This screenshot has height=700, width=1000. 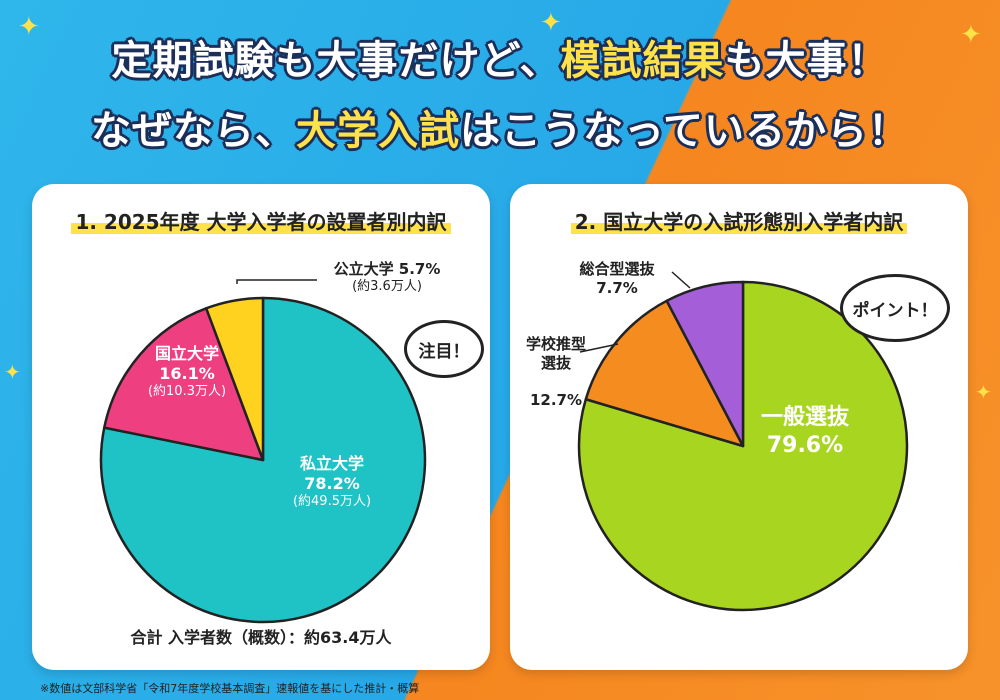 What do you see at coordinates (739, 220) in the screenshot?
I see `card-title: 2. 国立大学の入試形態別入学者内訳` at bounding box center [739, 220].